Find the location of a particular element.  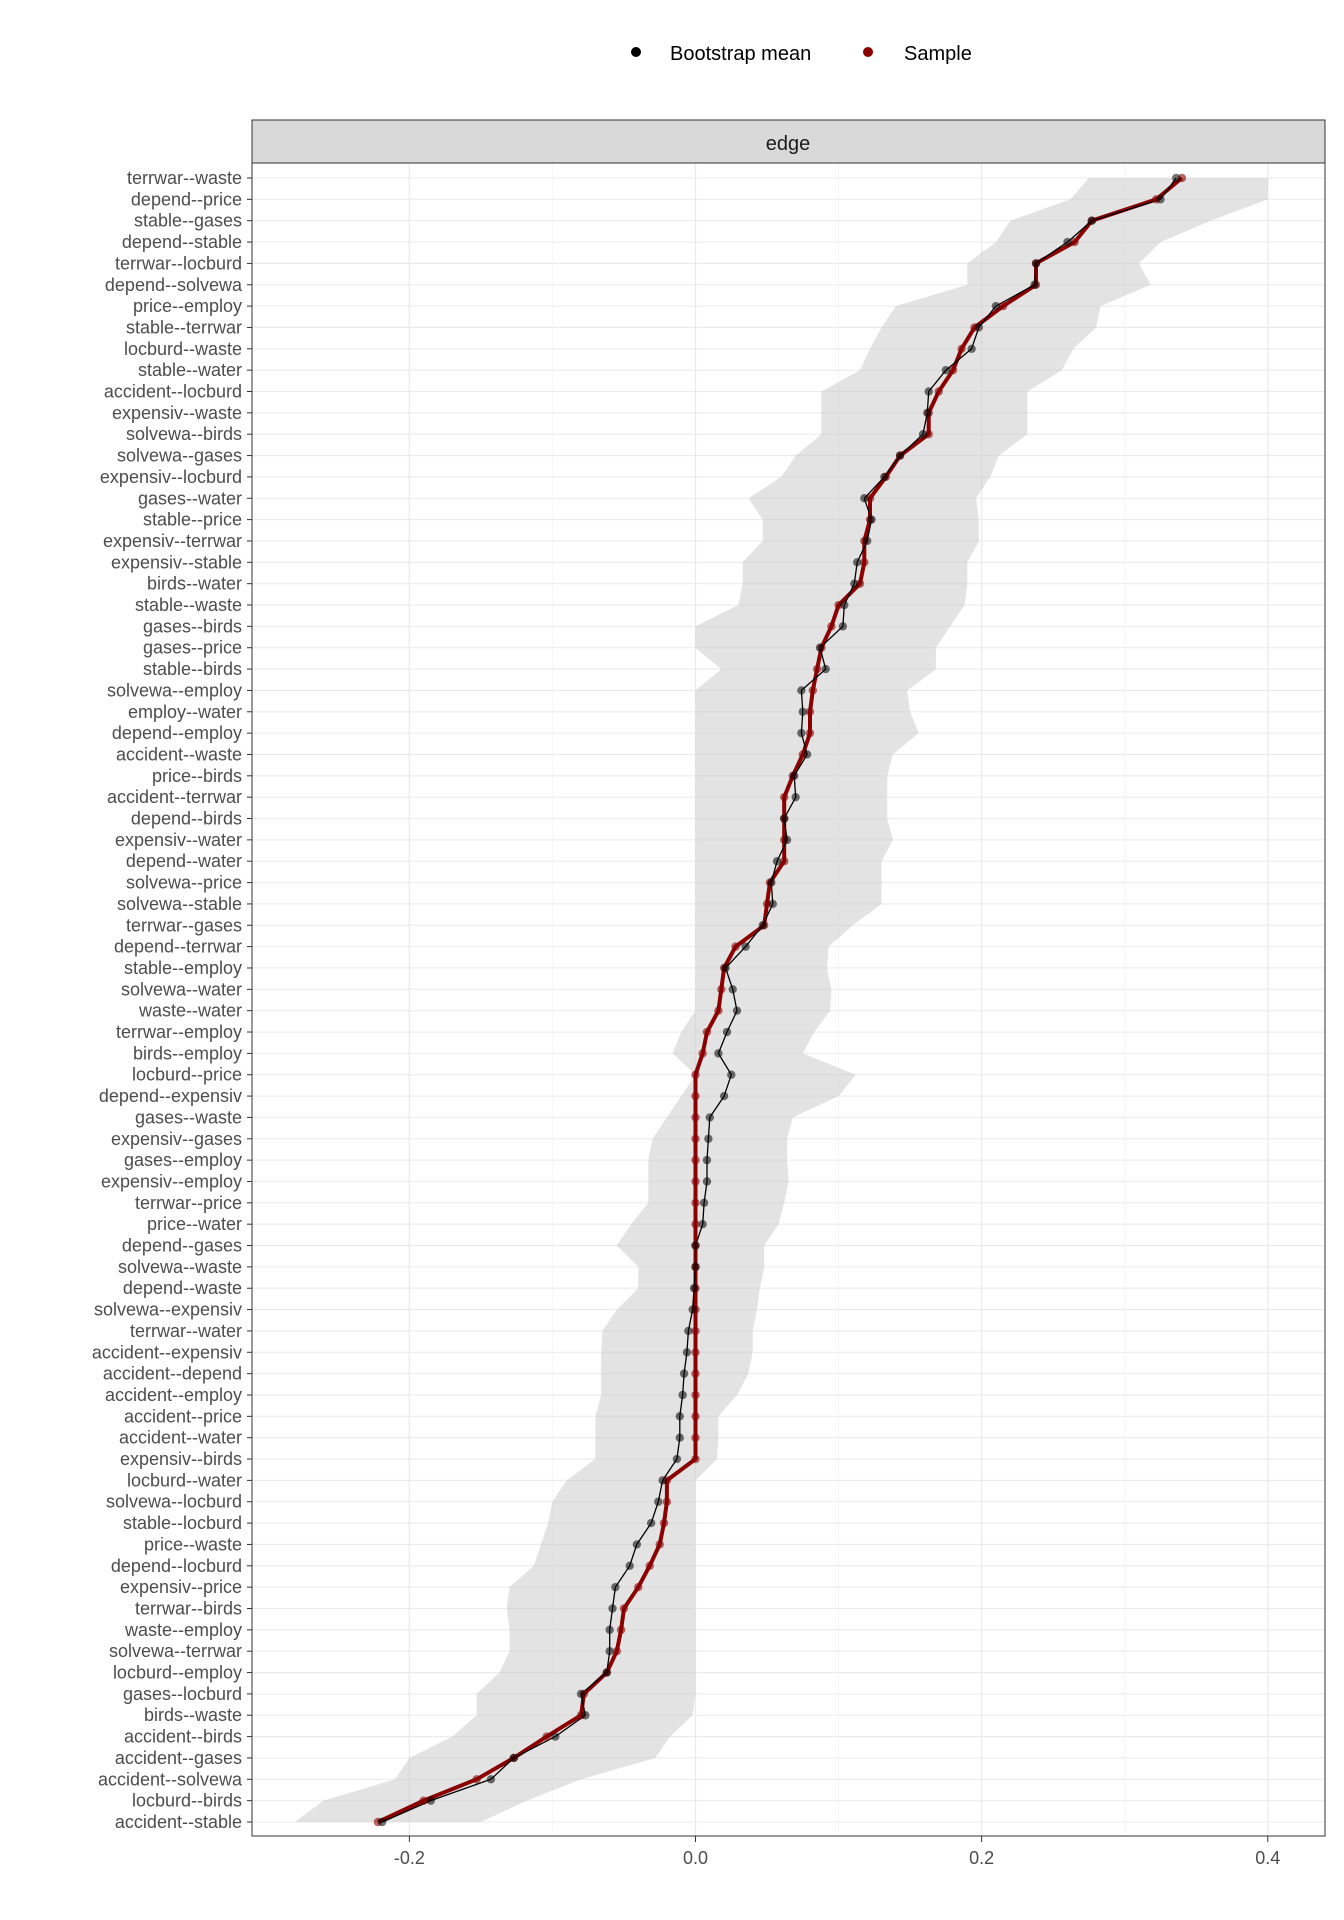

y-tick-label: expensiv--gases is located at coordinates (176, 1139).